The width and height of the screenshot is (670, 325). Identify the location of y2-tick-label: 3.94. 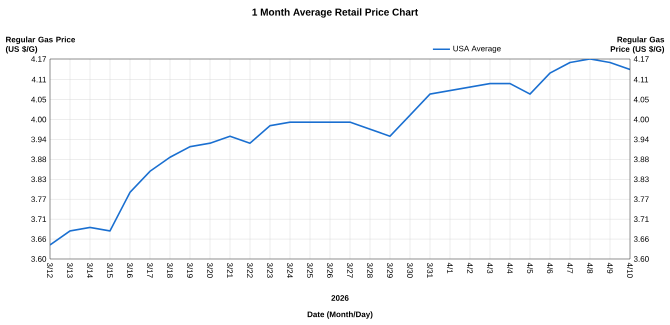
(641, 139).